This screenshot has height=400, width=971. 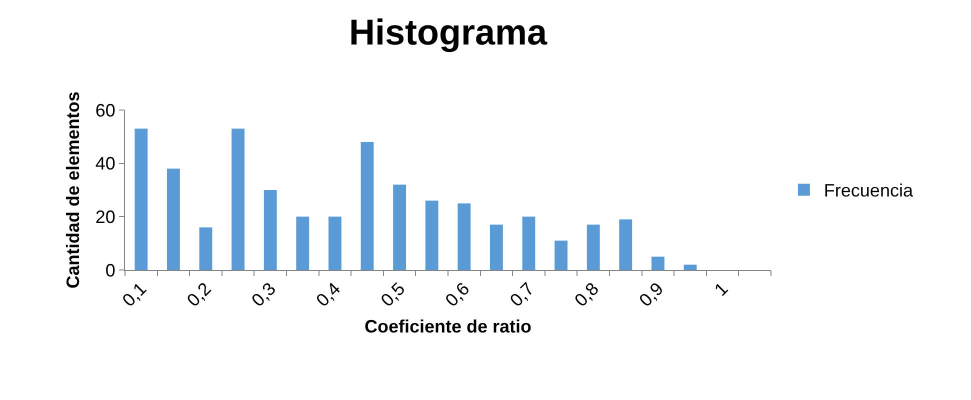 I want to click on x-tick-label: 0,3, so click(x=264, y=294).